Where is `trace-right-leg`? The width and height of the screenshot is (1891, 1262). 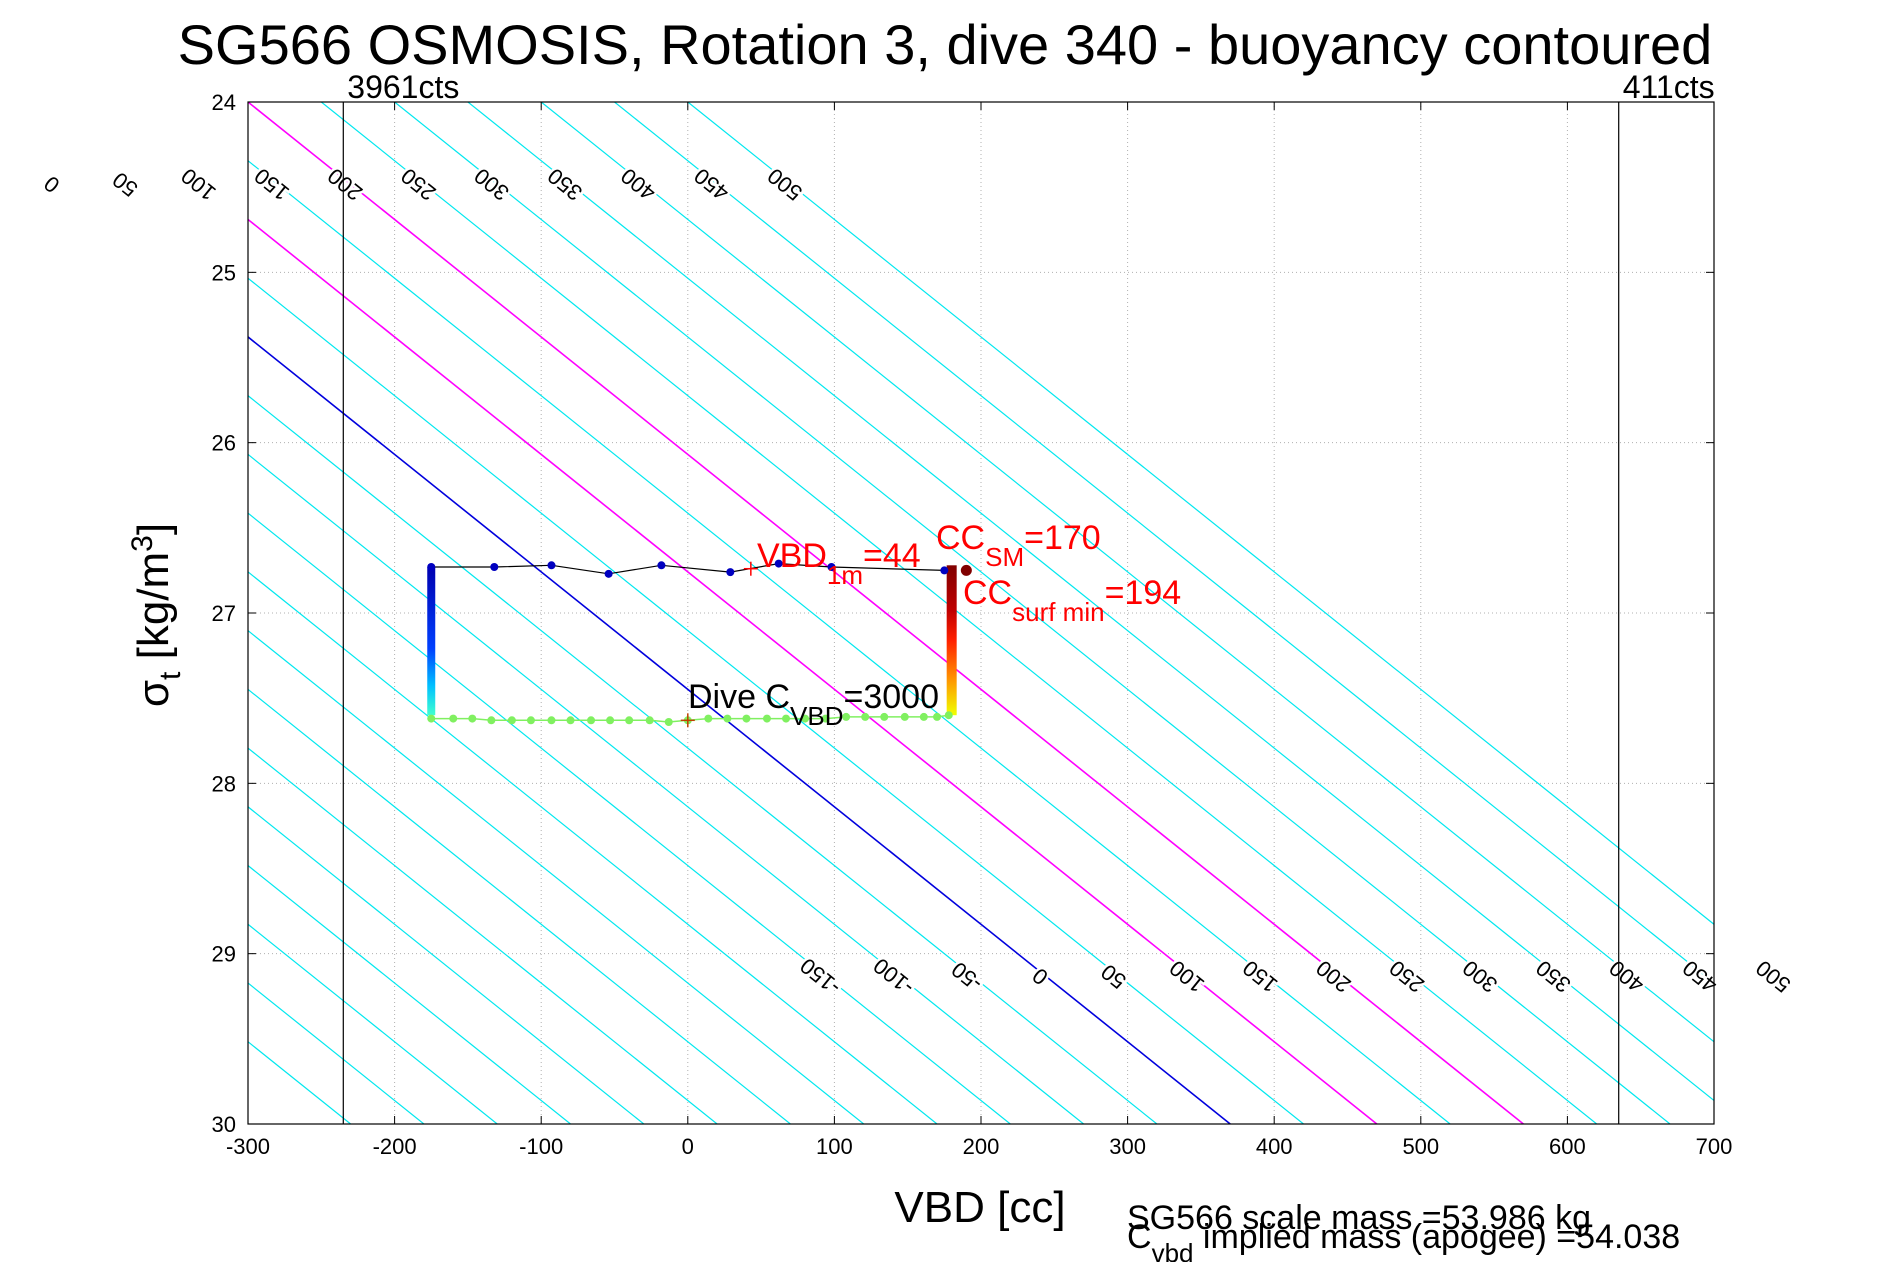 trace-right-leg is located at coordinates (951, 640).